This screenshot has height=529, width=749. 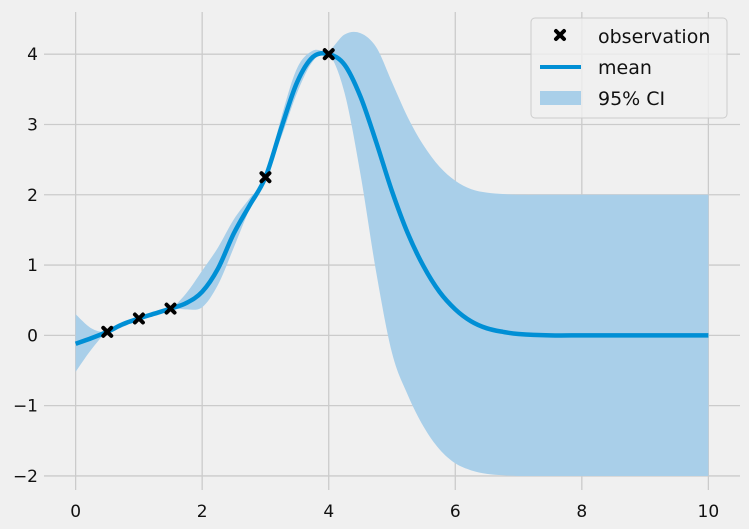 I want to click on legend-entry-ci: 95% CI, so click(x=602, y=99).